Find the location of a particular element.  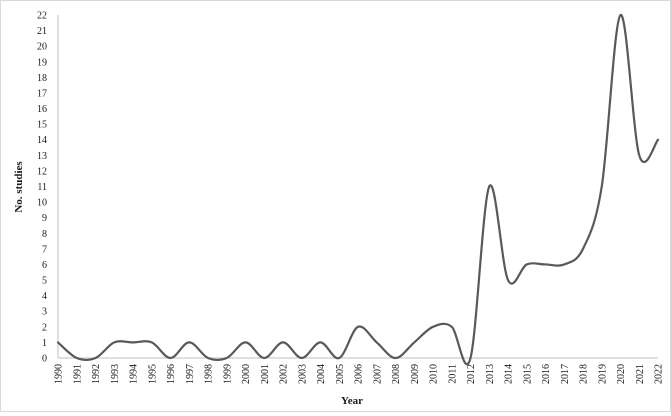

x-tick-label: 2016 is located at coordinates (546, 374).